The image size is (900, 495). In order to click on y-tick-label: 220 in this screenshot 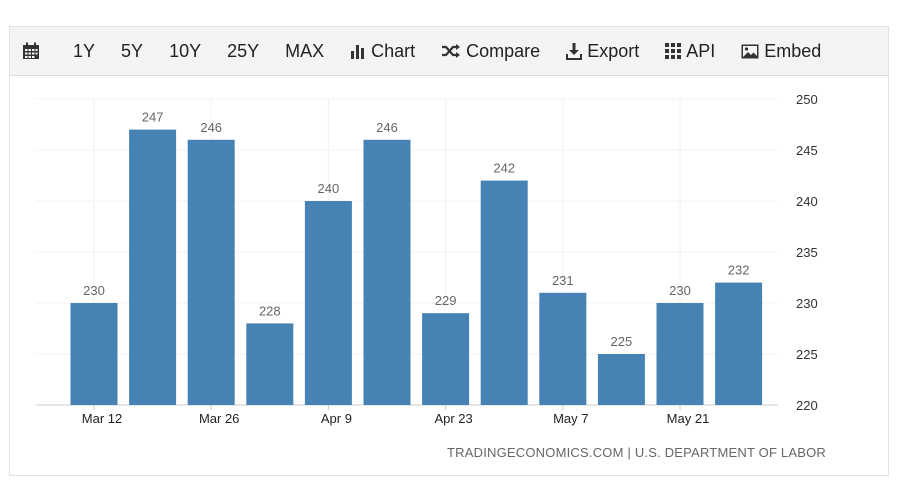, I will do `click(807, 405)`.